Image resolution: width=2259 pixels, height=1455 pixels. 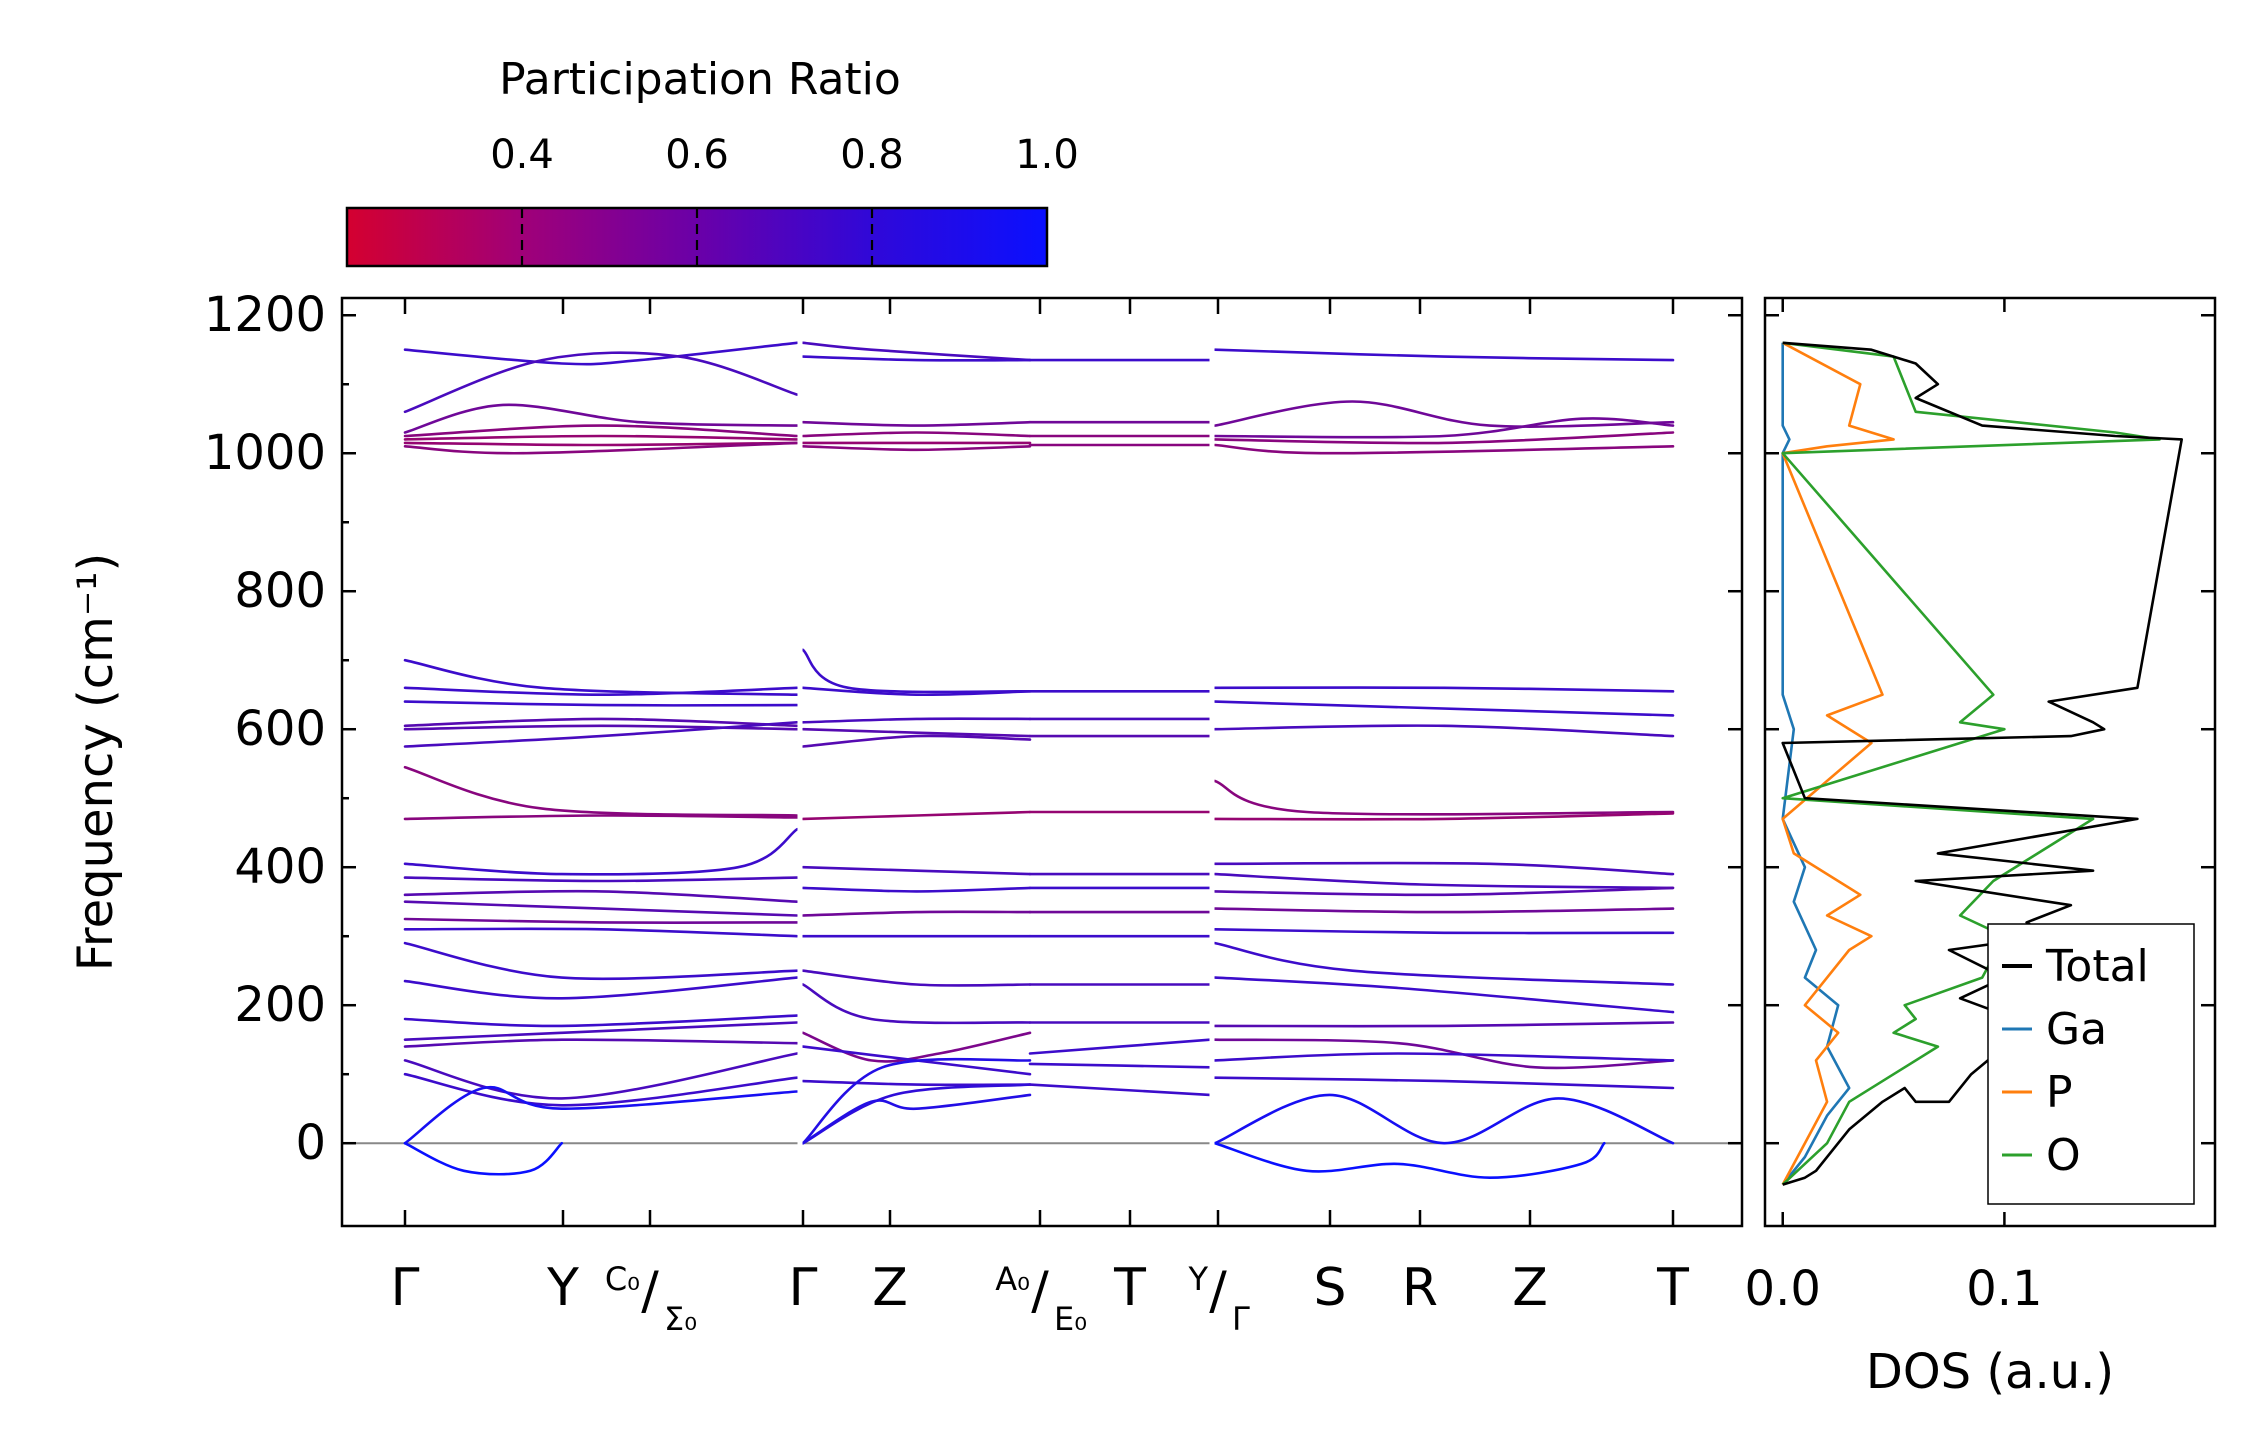 I want to click on legend-label: Total, so click(x=2097, y=966).